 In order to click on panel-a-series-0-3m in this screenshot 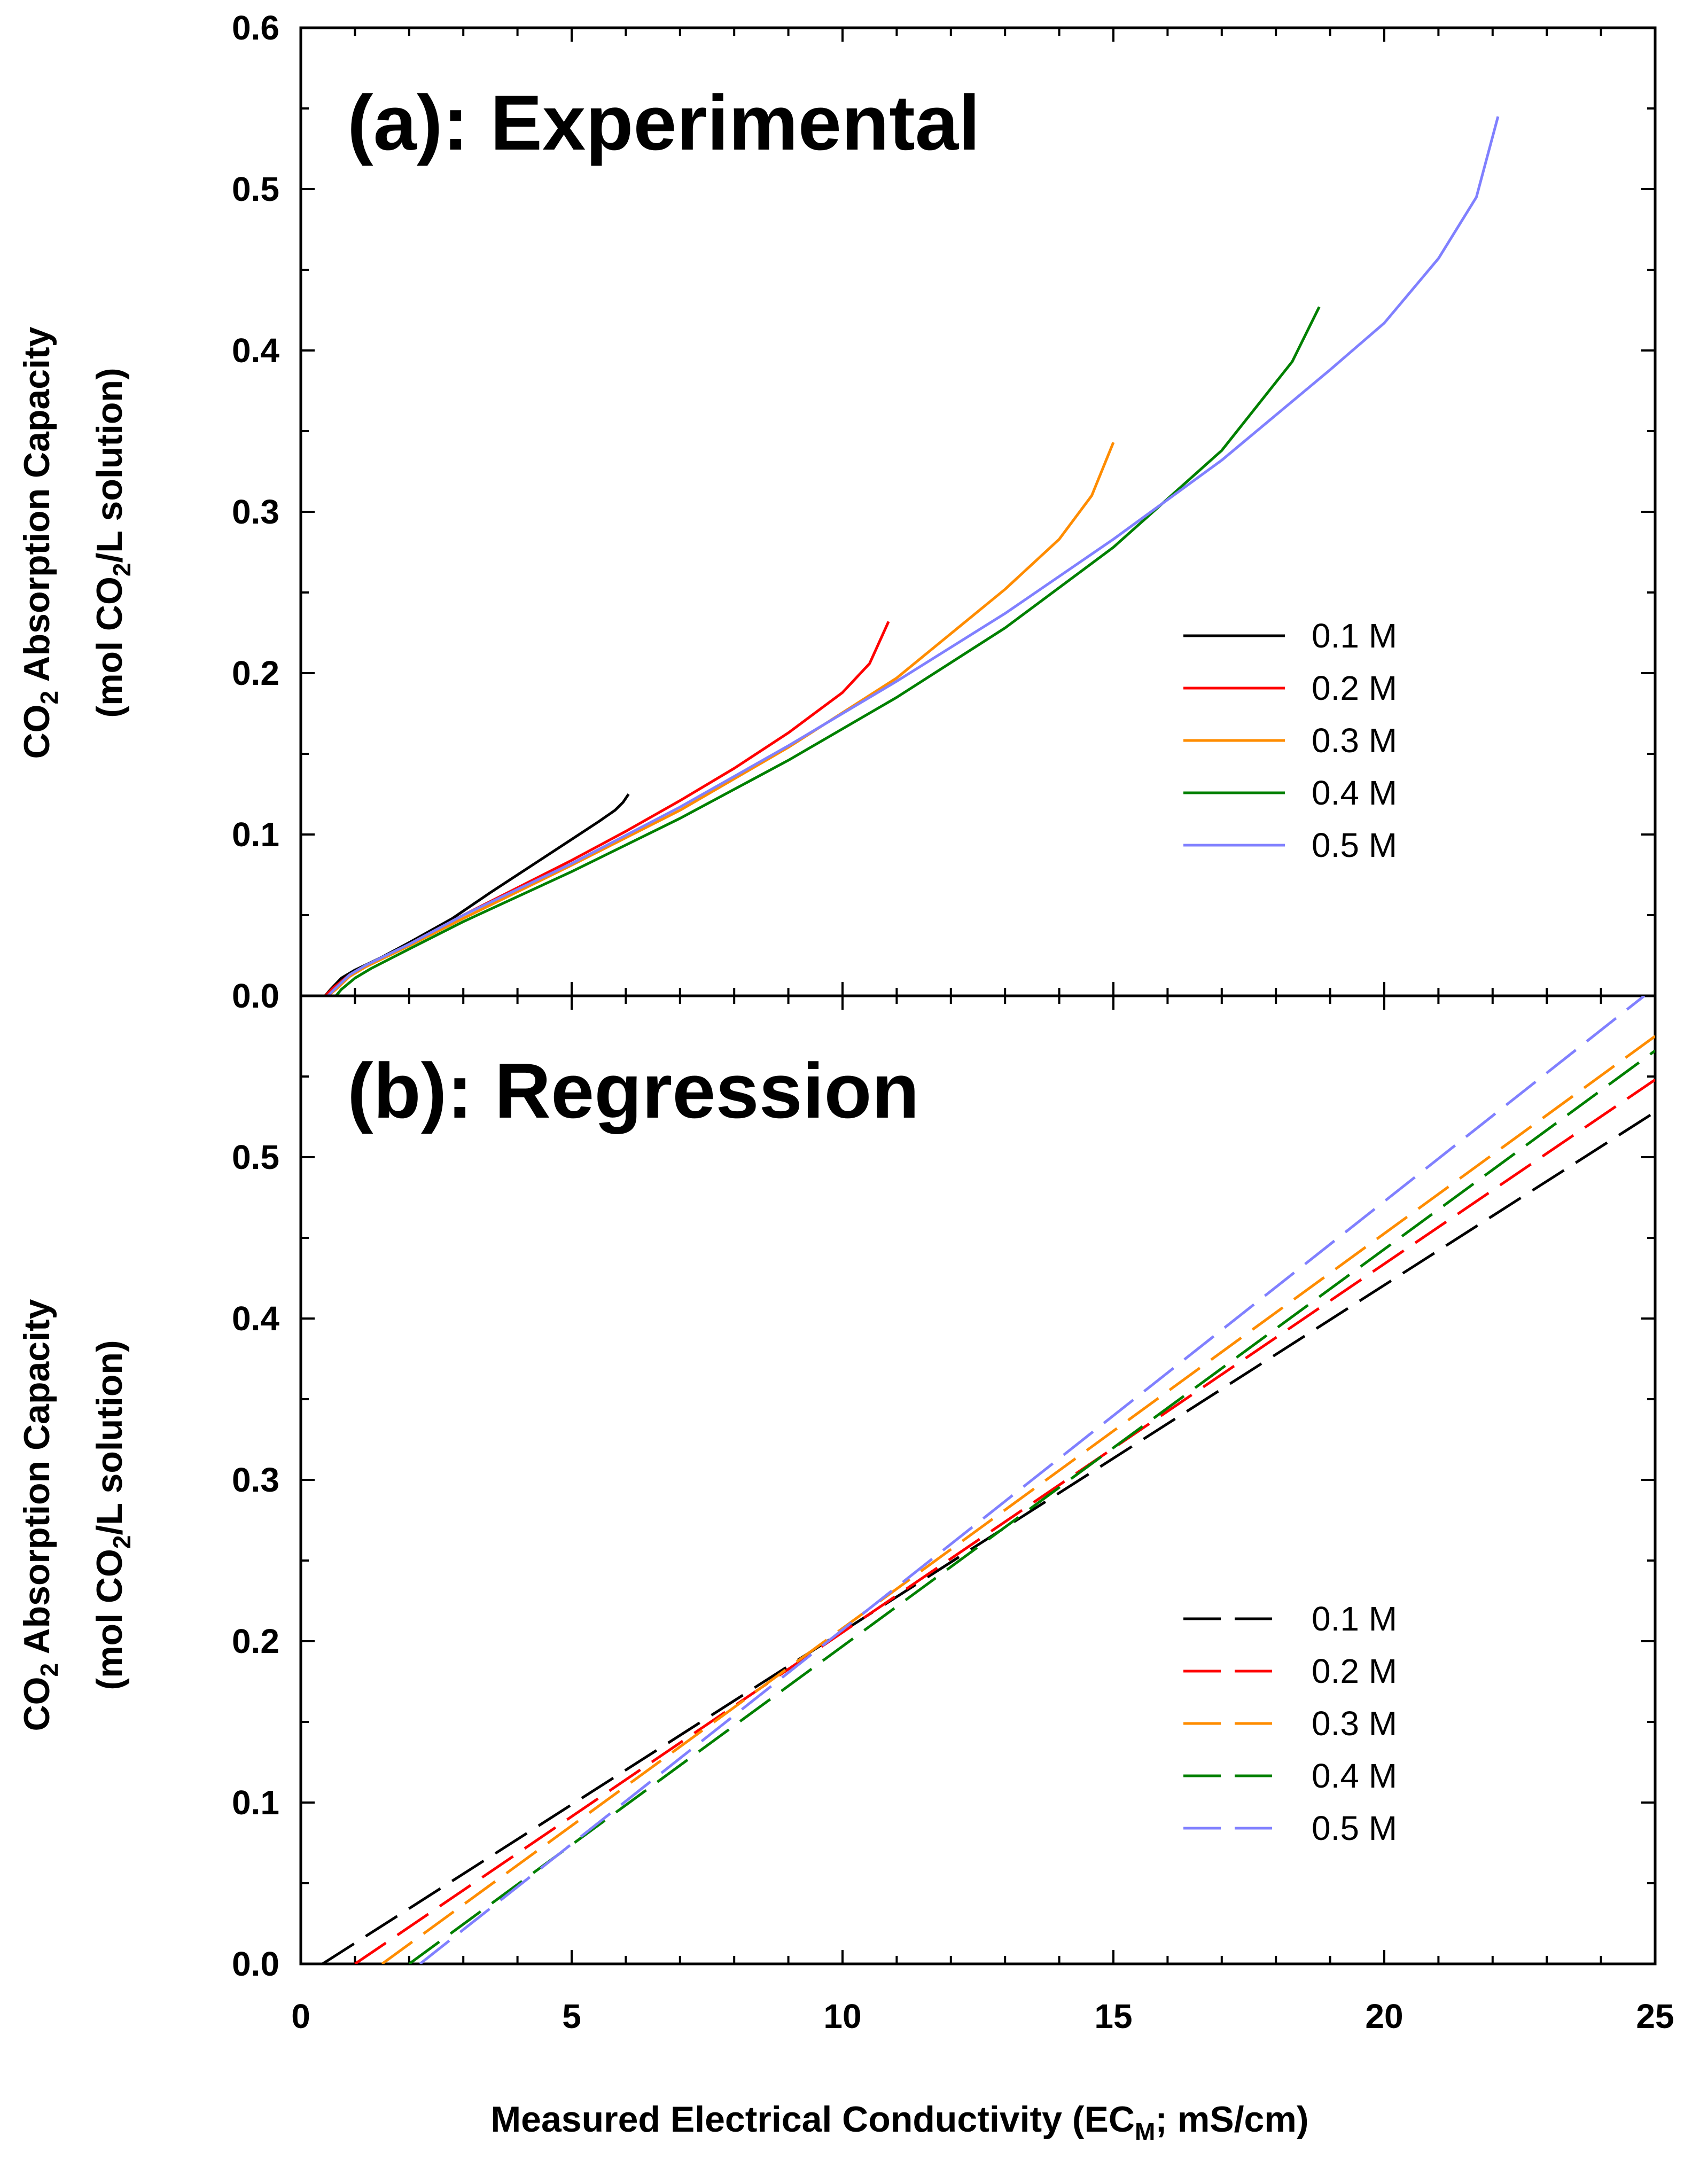, I will do `click(721, 719)`.